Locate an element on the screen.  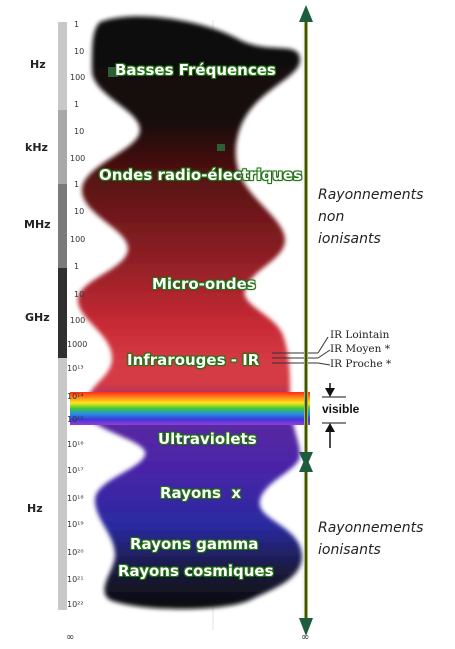
scale-segment-khz is located at coordinates (62, 147).